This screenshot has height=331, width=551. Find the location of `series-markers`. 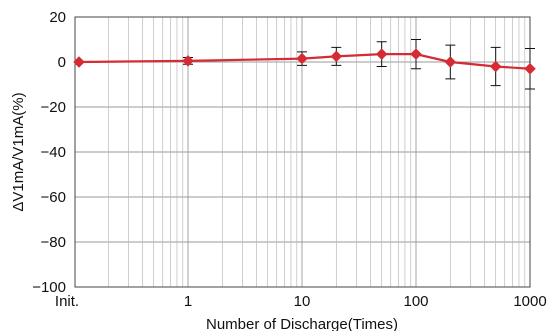

series-markers is located at coordinates (304, 61).